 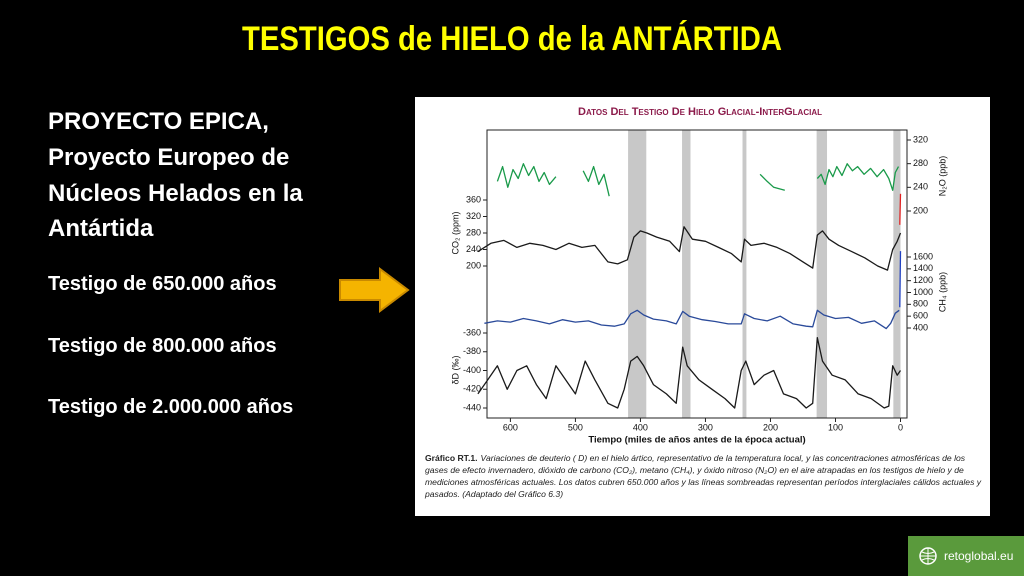 What do you see at coordinates (900, 427) in the screenshot?
I see `x-tick-label: 0` at bounding box center [900, 427].